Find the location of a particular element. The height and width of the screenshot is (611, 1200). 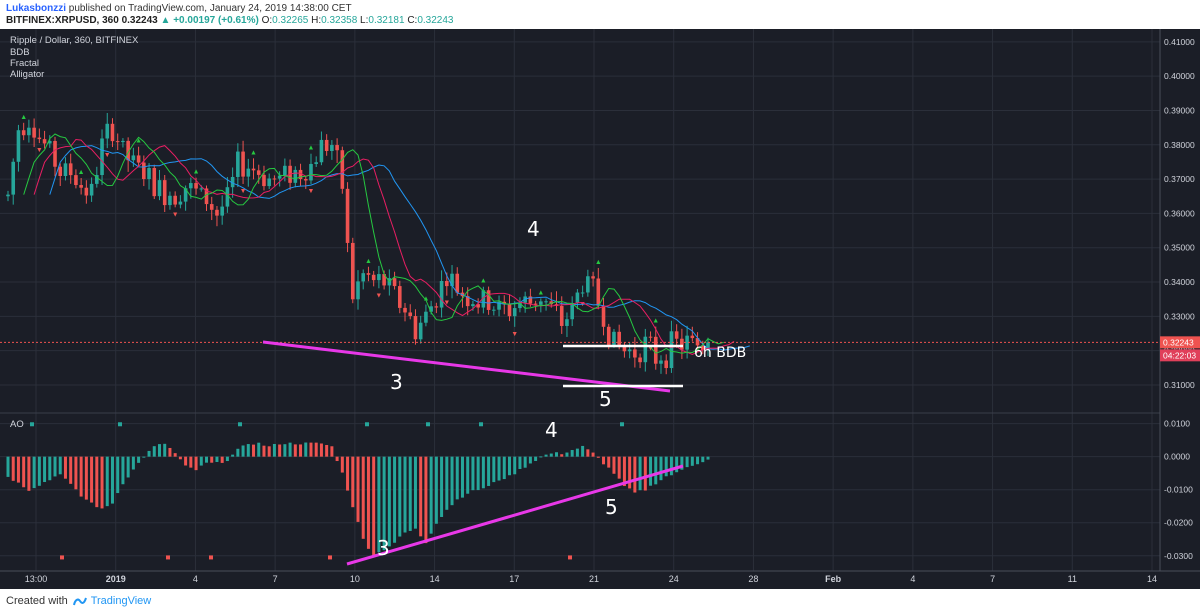

ao-axis: 0.0100 0.0000 -0.0100 -0.0200 -0.0300 is located at coordinates (1178, 490).